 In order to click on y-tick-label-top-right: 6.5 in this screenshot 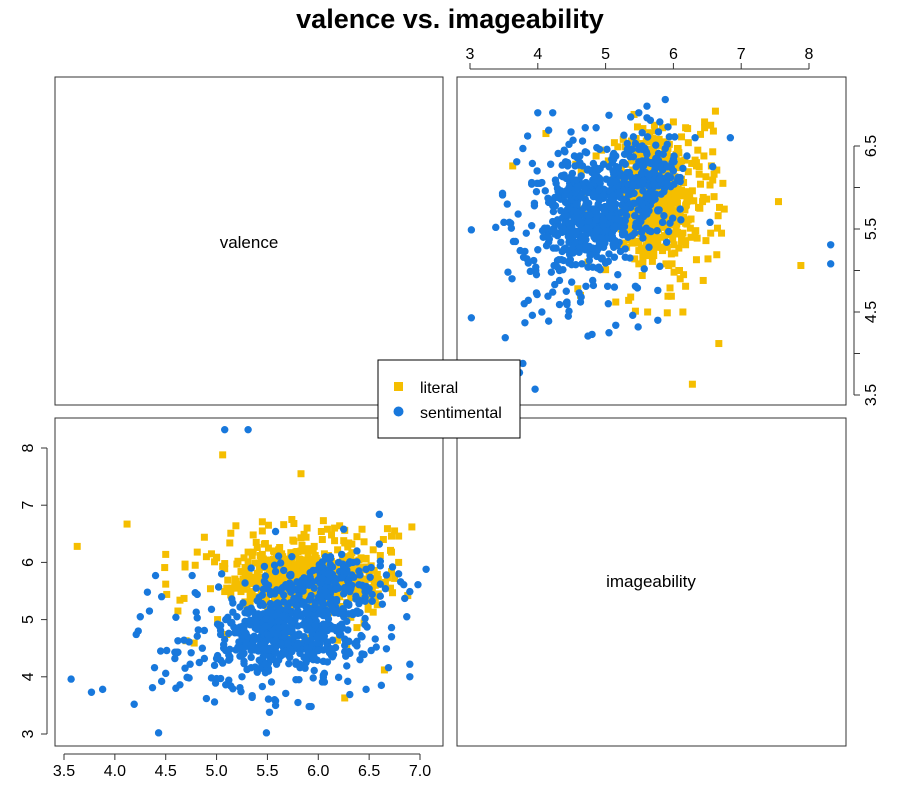, I will do `click(871, 146)`.